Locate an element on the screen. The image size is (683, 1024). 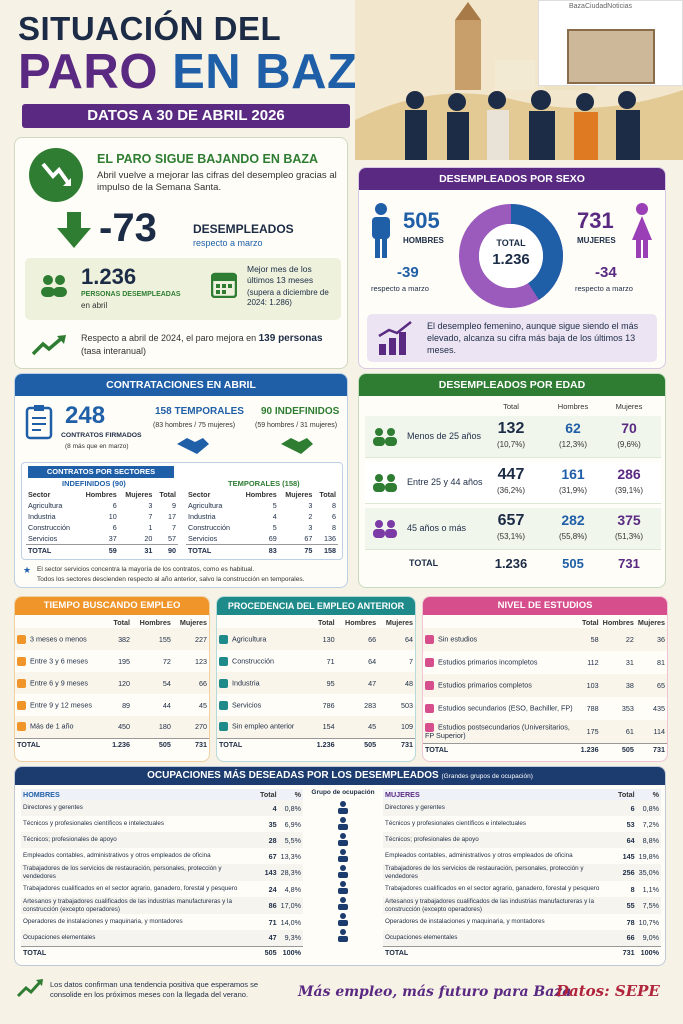
age-pct: (53,1%) is located at coordinates (510, 536).